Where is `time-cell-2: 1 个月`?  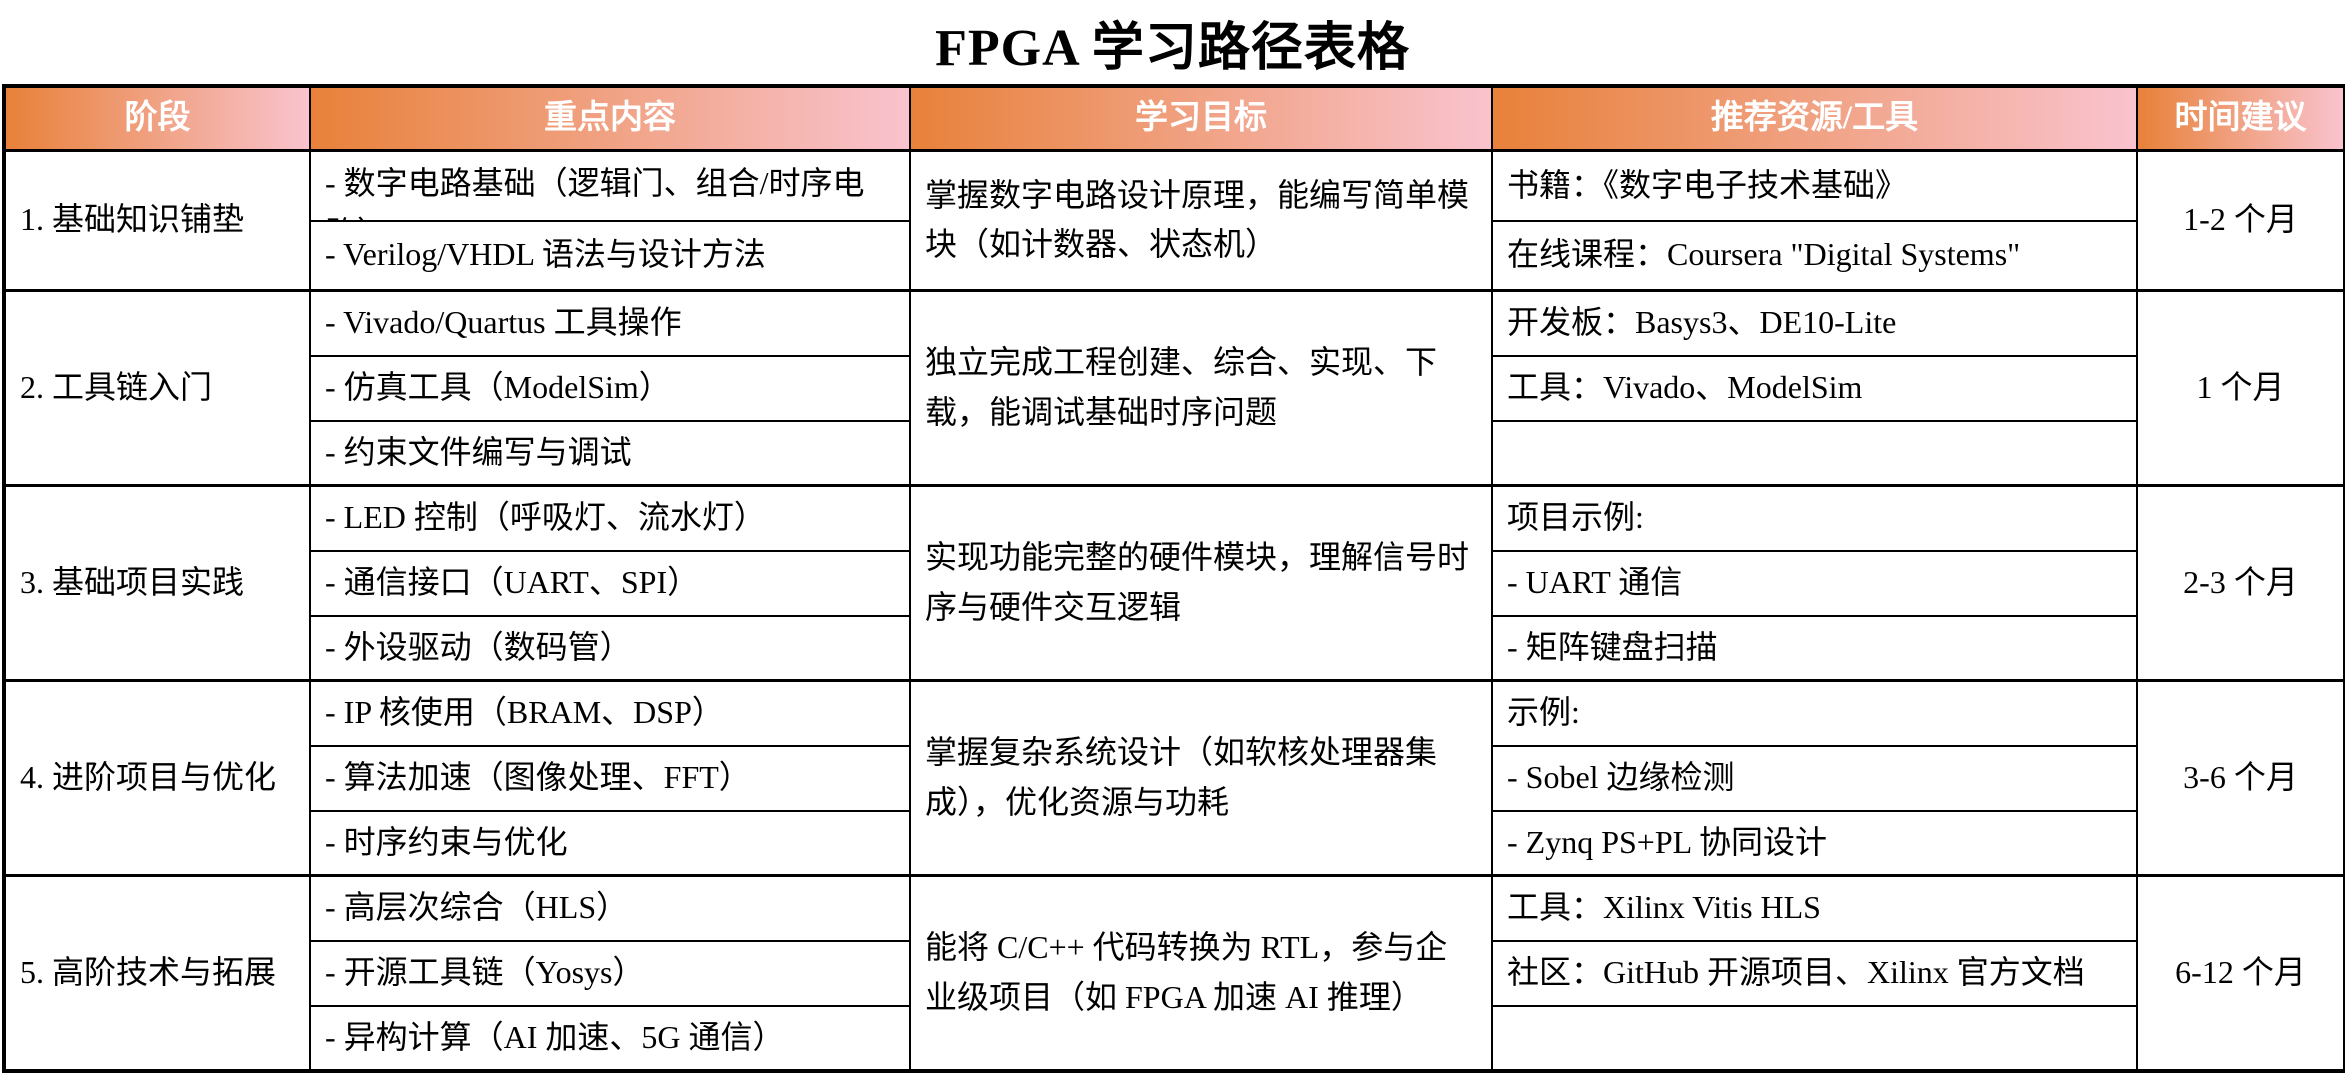
time-cell-2: 1 个月 is located at coordinates (2240, 388).